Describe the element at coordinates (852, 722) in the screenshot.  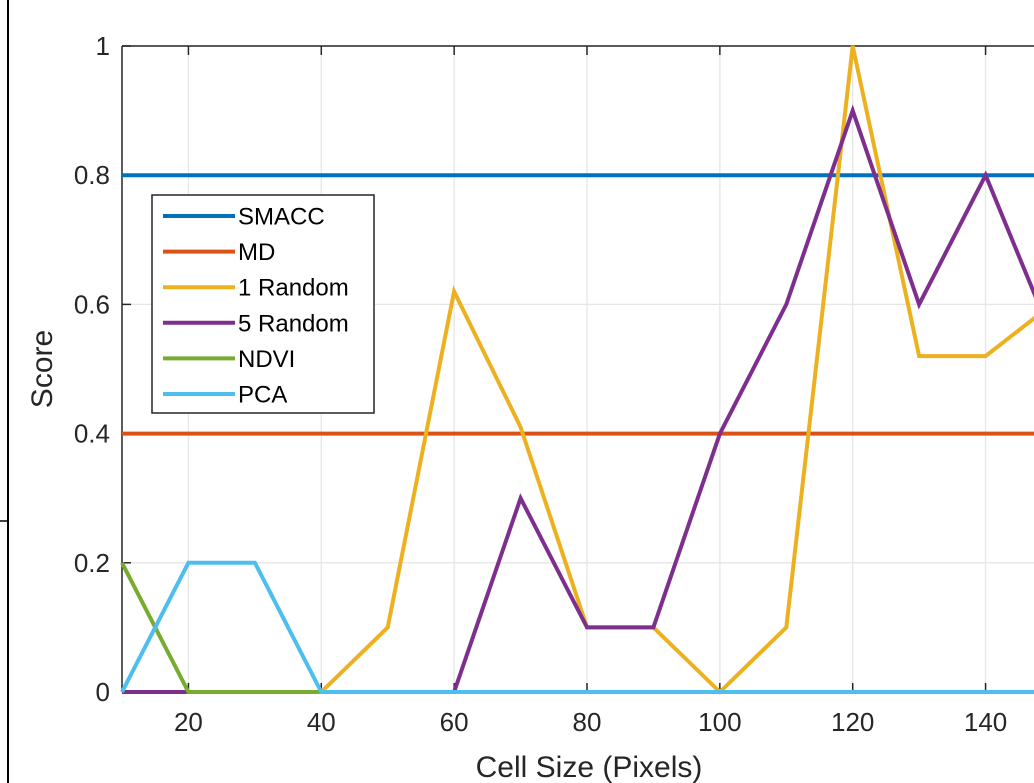
I see `x-tick-label: 120` at that location.